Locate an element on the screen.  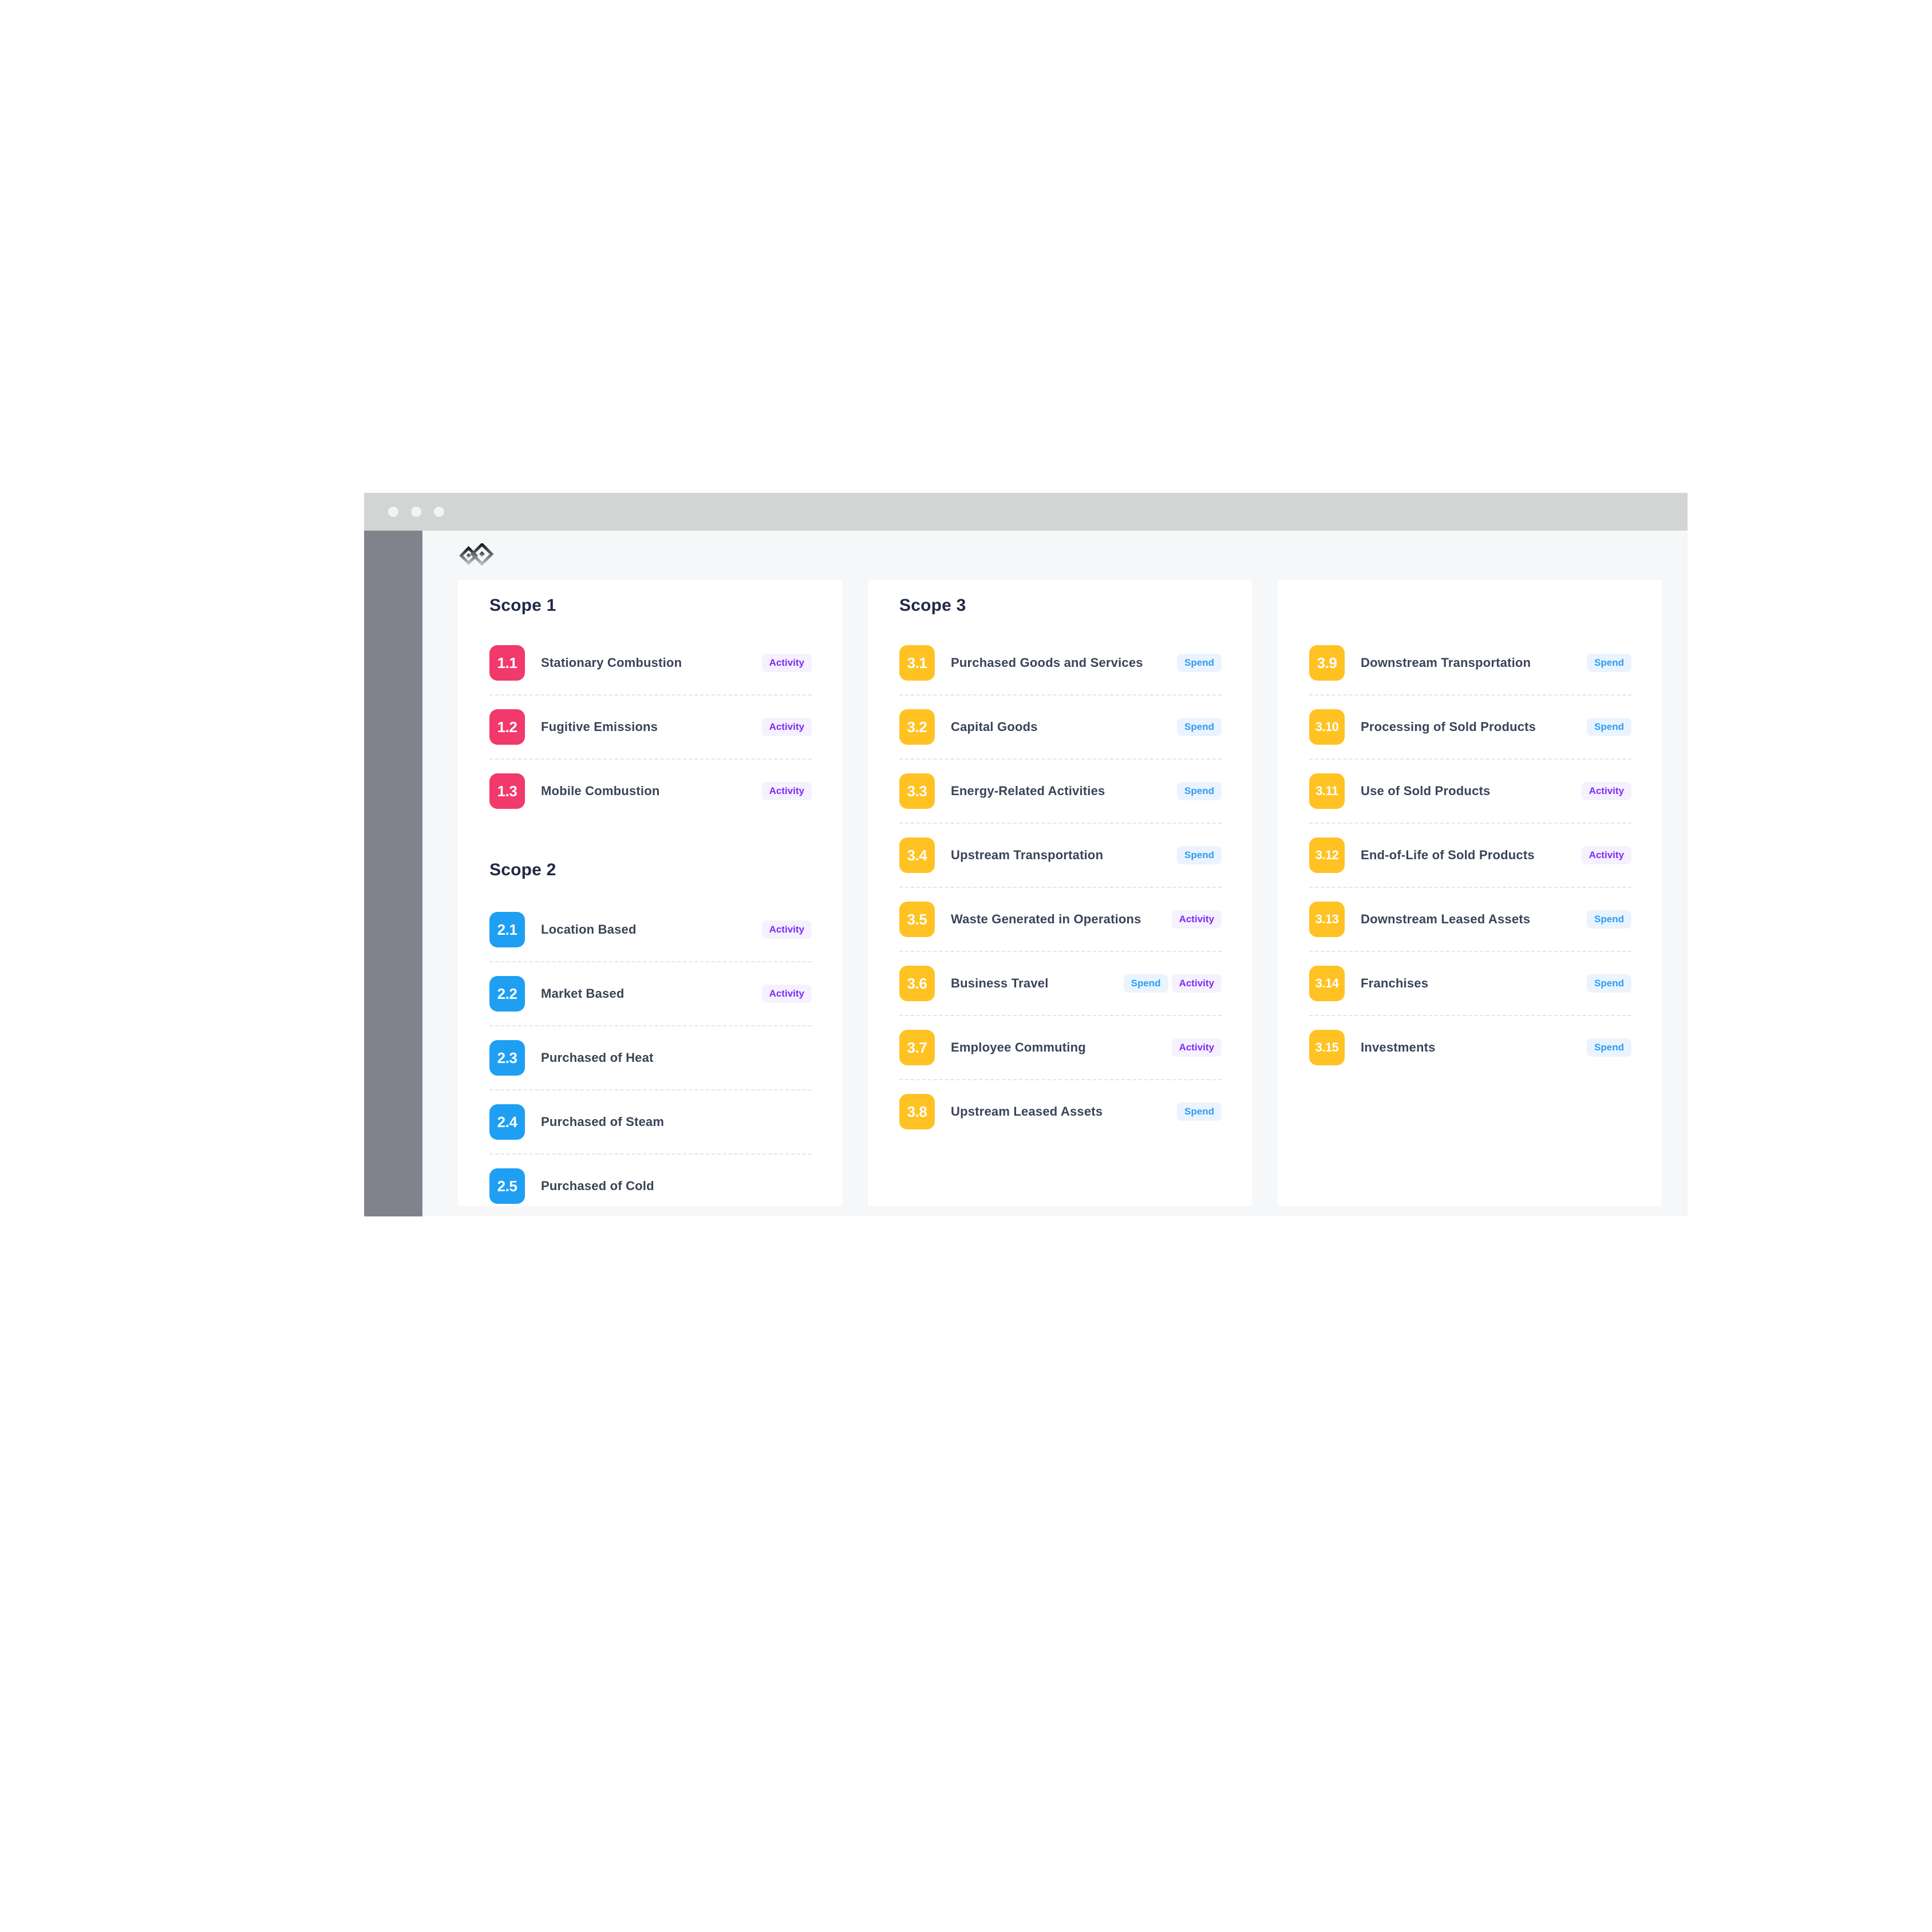
emission-category-row: 1.3 Mobile Combustion Activity is located at coordinates (650, 792).